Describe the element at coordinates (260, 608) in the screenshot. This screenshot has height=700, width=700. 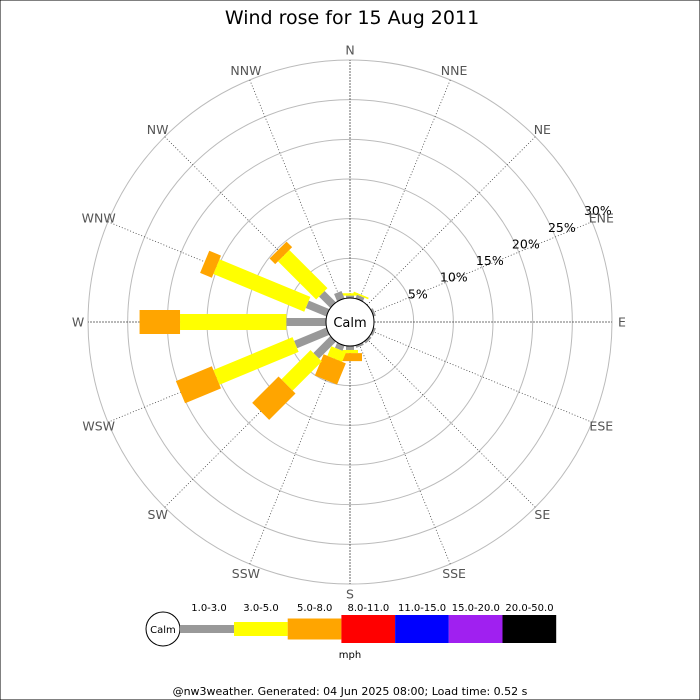
I see `legend-label-3.0-5.0: 3.0-5.0` at that location.